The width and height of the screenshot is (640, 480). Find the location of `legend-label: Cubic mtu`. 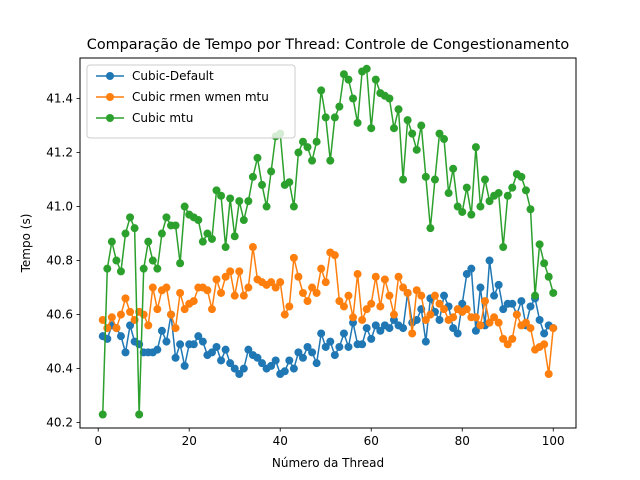

legend-label: Cubic mtu is located at coordinates (162, 118).